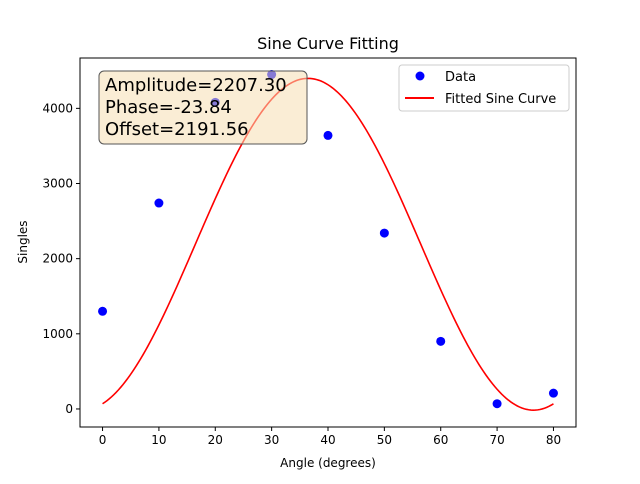  Describe the element at coordinates (440, 440) in the screenshot. I see `x-tick-label: 60` at that location.